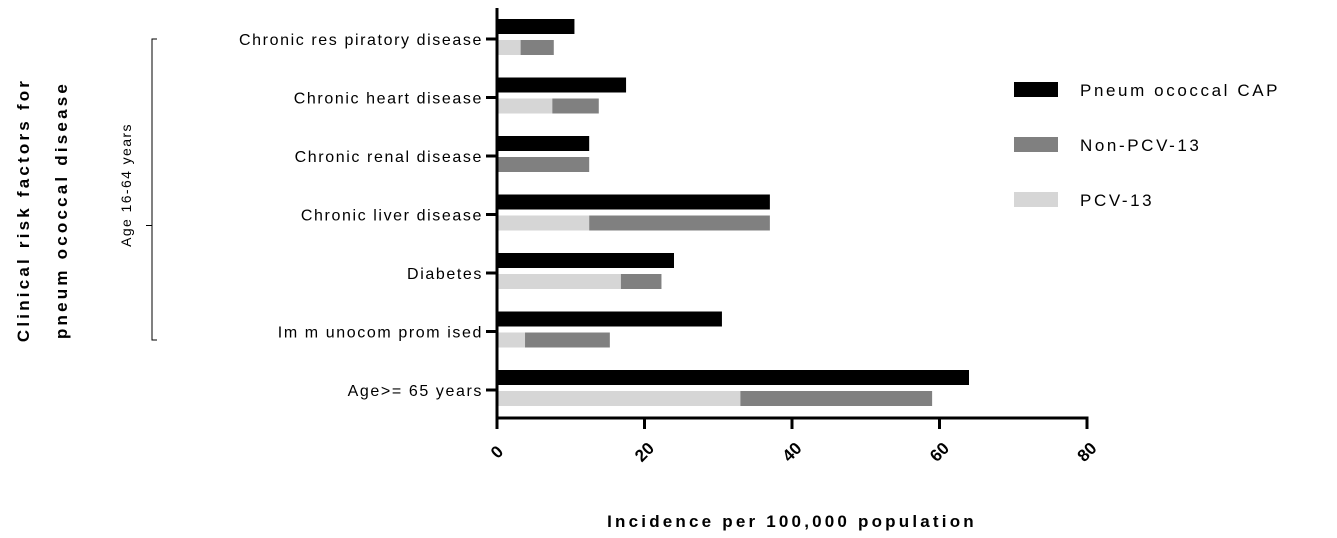 The width and height of the screenshot is (1337, 538). I want to click on x-tick-label: 20, so click(644, 452).